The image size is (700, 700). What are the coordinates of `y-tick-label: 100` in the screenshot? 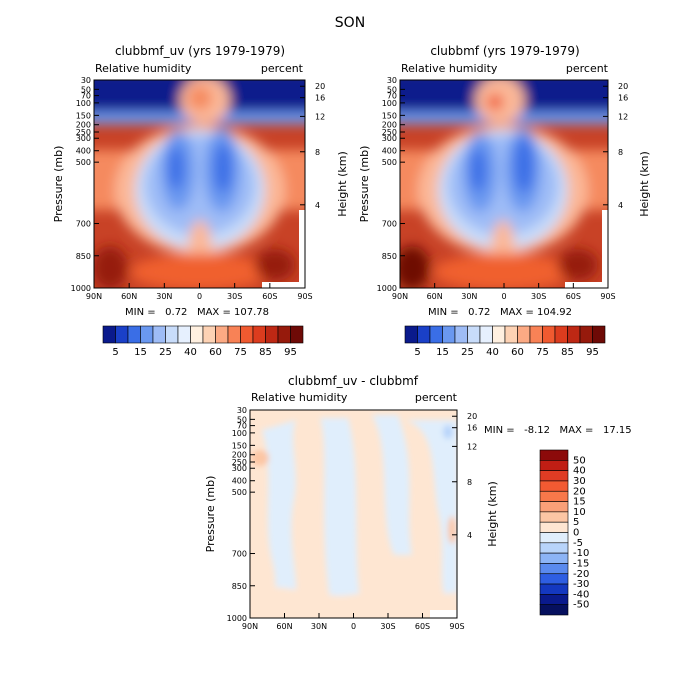 It's located at (239, 433).